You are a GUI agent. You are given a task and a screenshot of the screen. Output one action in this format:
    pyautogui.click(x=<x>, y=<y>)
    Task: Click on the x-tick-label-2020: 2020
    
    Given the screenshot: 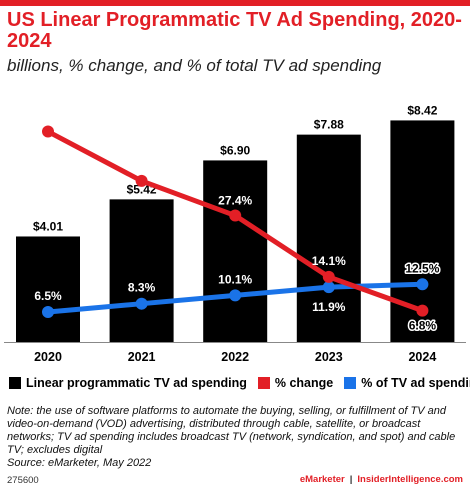 What is the action you would take?
    pyautogui.click(x=48, y=357)
    